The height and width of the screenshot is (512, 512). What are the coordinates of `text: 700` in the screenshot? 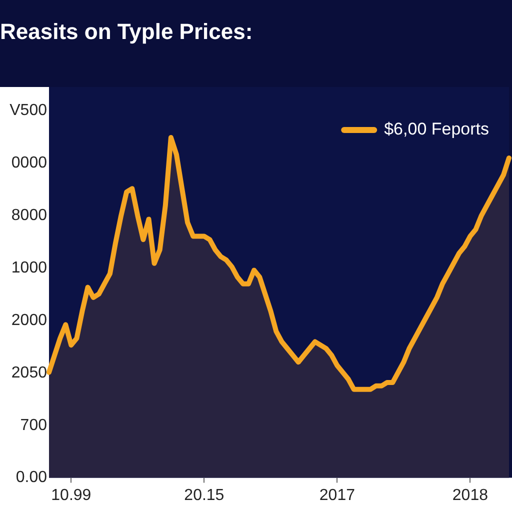 It's located at (34, 425).